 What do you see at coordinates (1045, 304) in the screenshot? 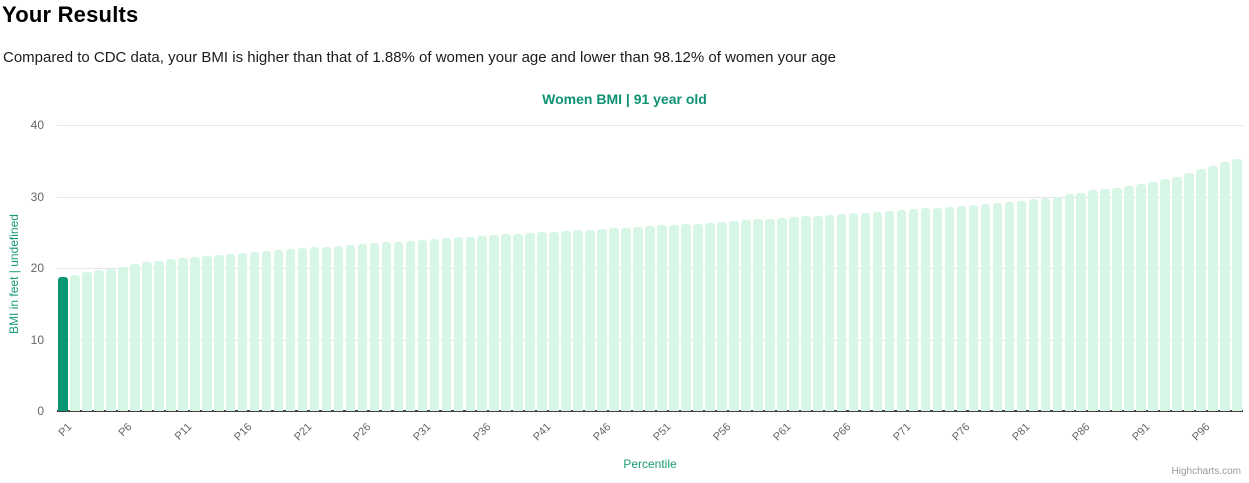
I see `bar-P83` at bounding box center [1045, 304].